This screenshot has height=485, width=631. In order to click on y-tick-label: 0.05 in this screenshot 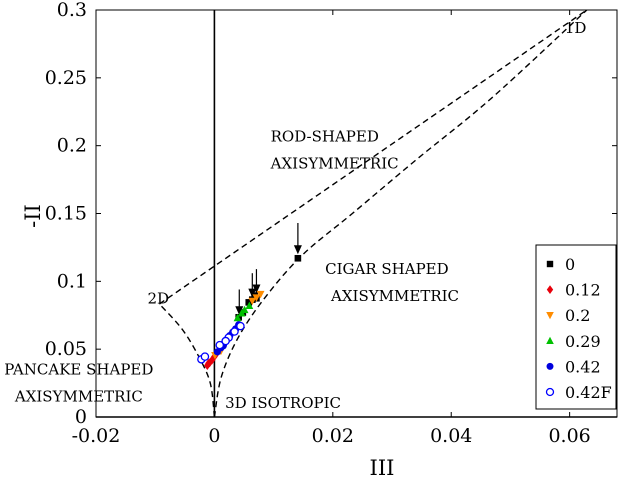, I will do `click(66, 349)`.